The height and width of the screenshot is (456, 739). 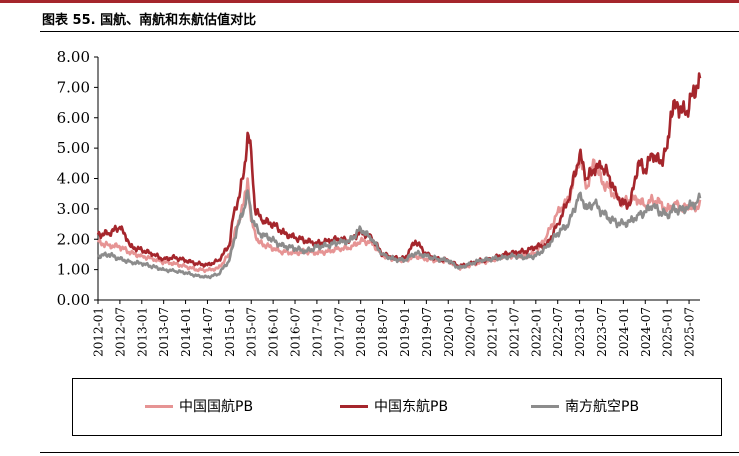 What do you see at coordinates (580, 332) in the screenshot?
I see `x-tick-label: 2023-01` at bounding box center [580, 332].